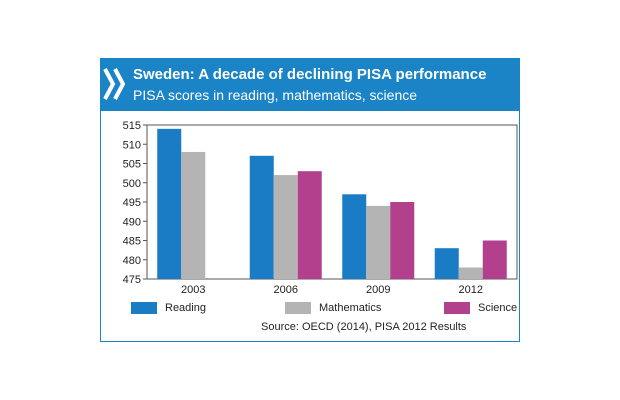 The width and height of the screenshot is (620, 400). What do you see at coordinates (285, 227) in the screenshot?
I see `bar-mathematics-2006` at bounding box center [285, 227].